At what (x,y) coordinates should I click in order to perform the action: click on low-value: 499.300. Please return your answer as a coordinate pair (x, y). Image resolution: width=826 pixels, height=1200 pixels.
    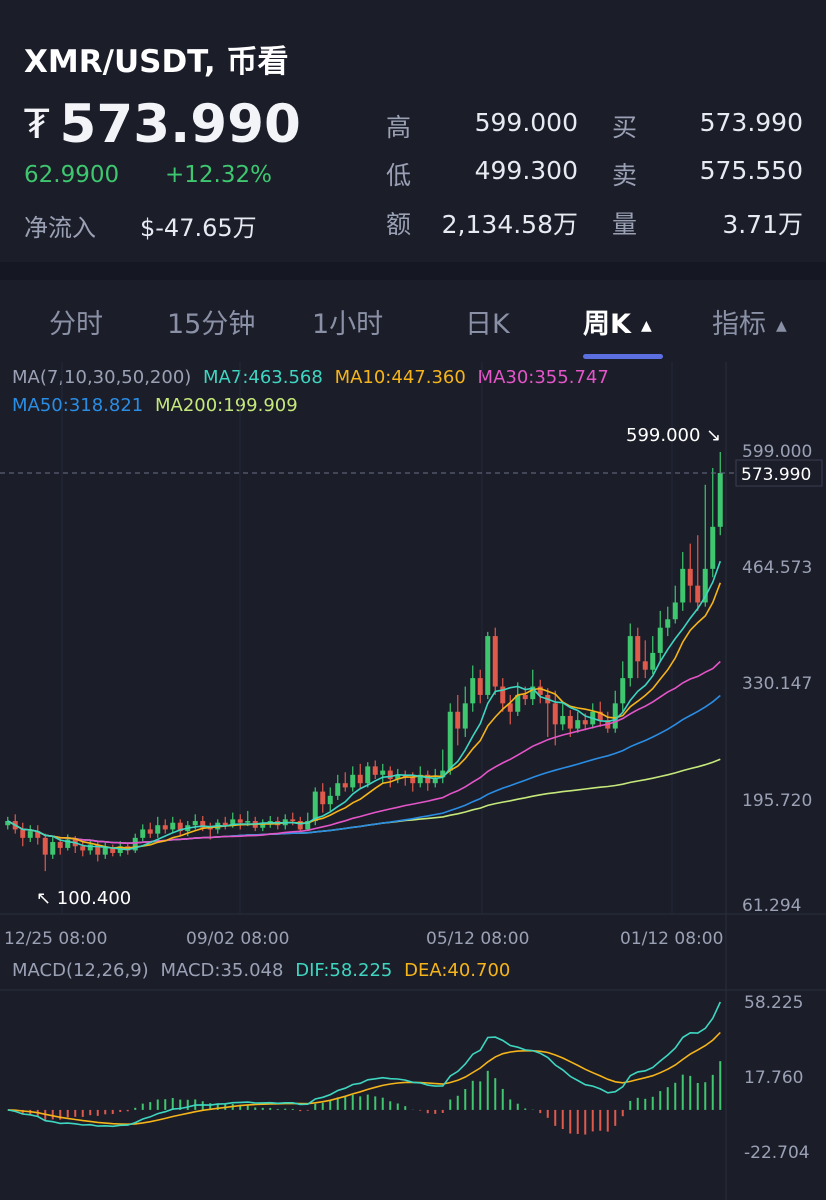
    Looking at the image, I should click on (526, 170).